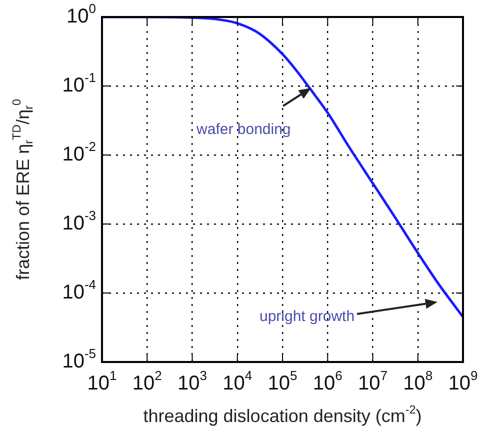  I want to click on annotation: upright growth, so click(307, 317).